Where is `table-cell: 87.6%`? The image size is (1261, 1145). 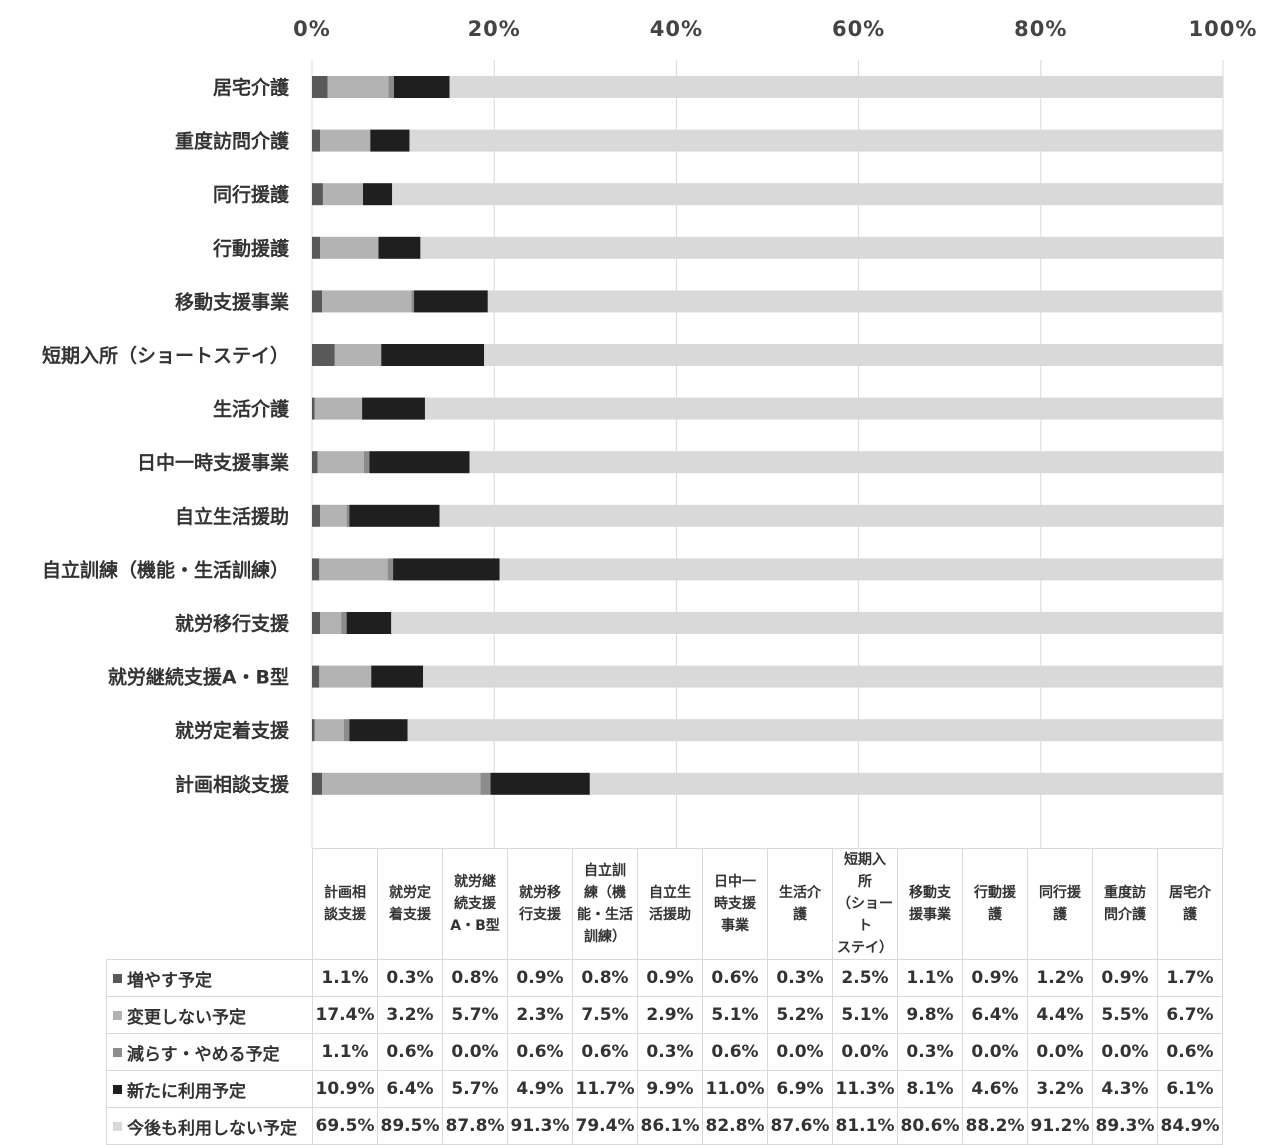
table-cell: 87.6% is located at coordinates (800, 1126).